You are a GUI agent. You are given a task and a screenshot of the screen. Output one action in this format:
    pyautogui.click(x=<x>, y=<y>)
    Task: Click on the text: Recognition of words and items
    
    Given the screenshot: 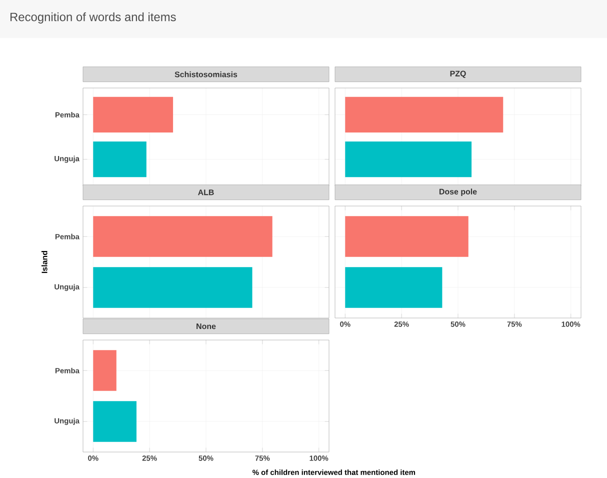 What is the action you would take?
    pyautogui.click(x=93, y=18)
    